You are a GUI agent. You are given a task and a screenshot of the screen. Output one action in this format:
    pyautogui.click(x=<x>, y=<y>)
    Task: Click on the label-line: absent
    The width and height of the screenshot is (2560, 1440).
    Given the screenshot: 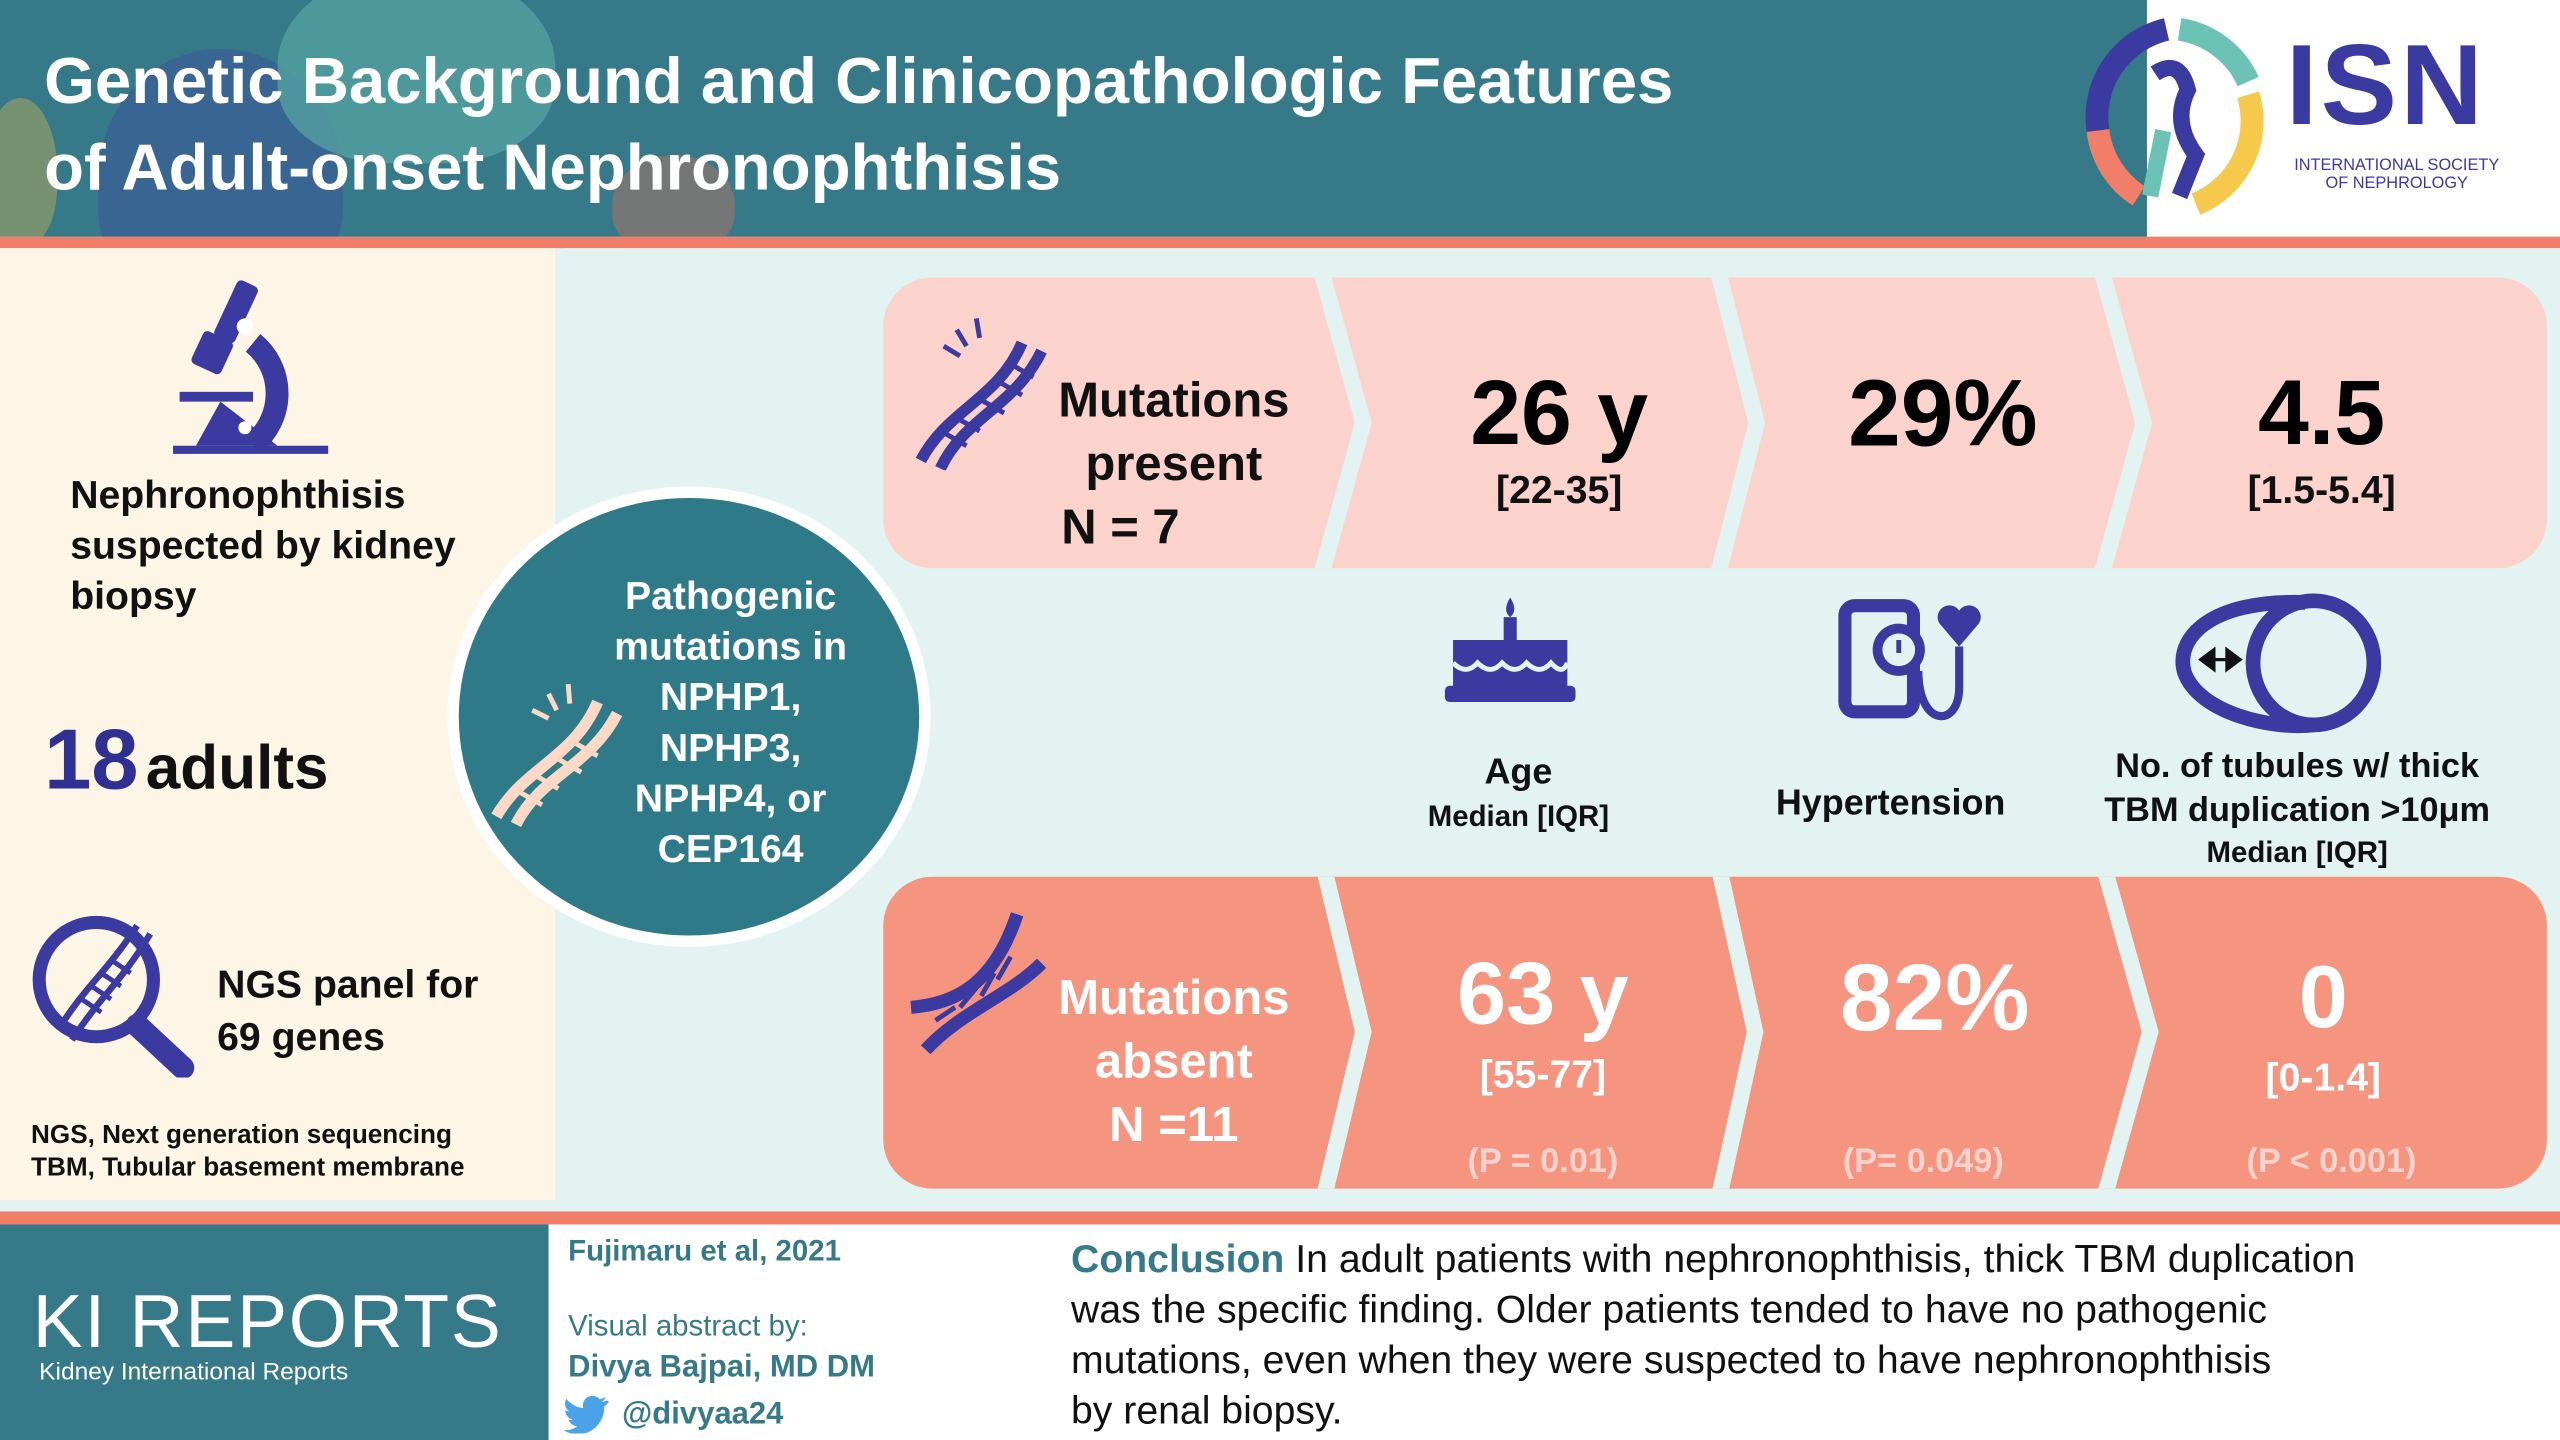 What is the action you would take?
    pyautogui.click(x=1173, y=1062)
    